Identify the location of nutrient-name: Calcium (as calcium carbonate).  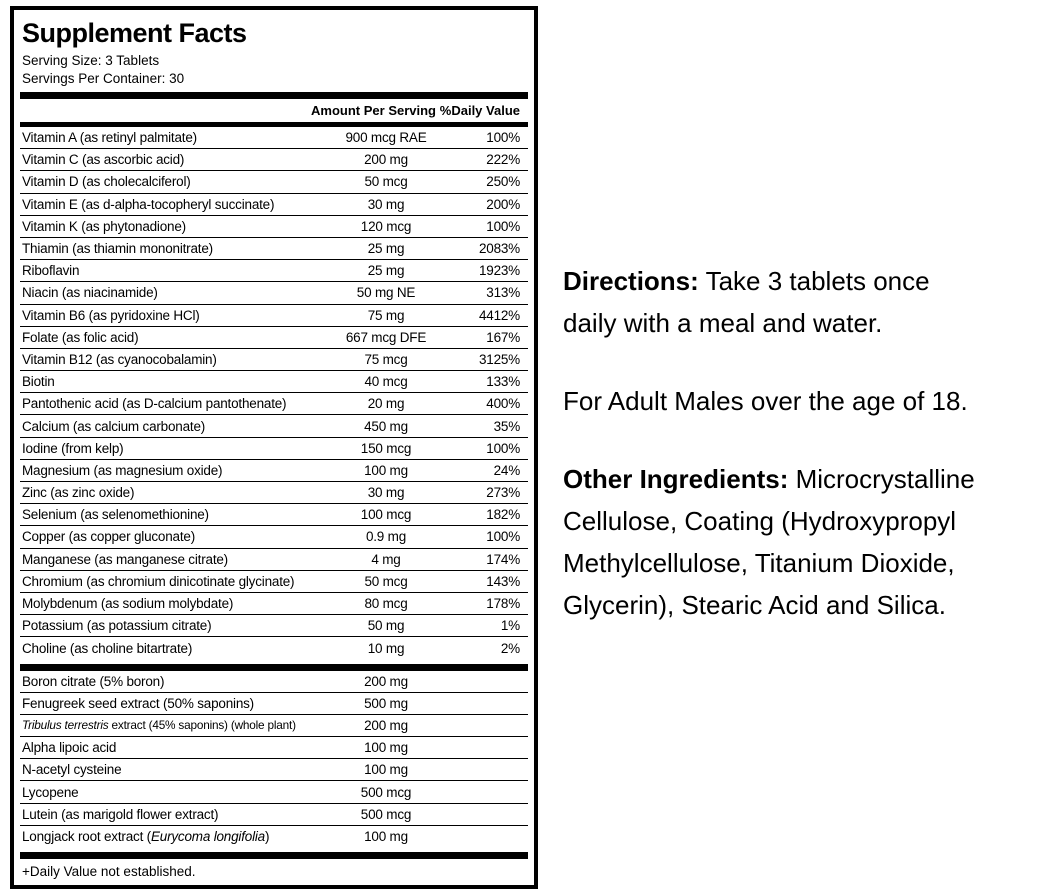
(114, 426).